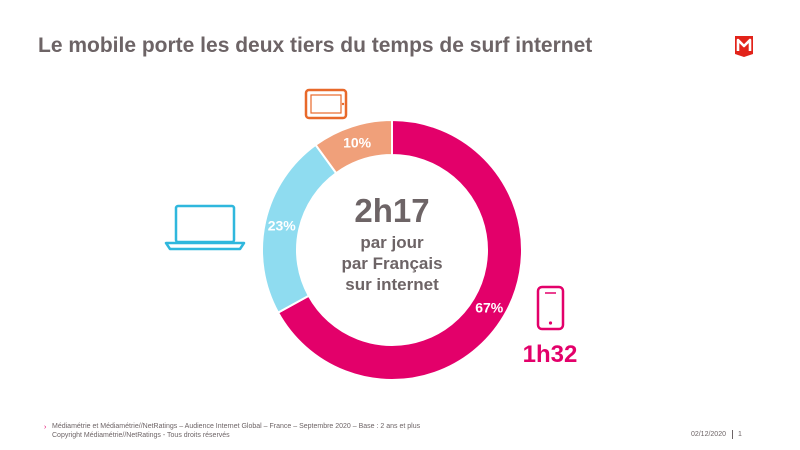 This screenshot has height=450, width=800. I want to click on page-number: 1, so click(740, 434).